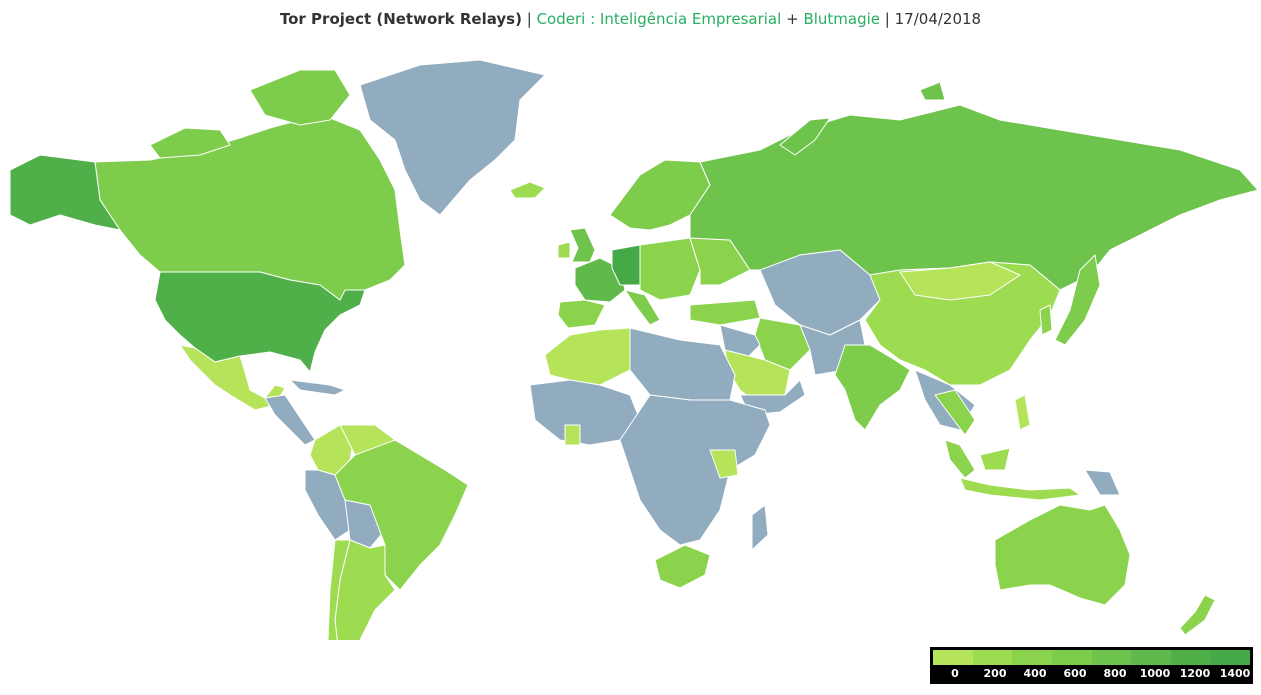 Image resolution: width=1261 pixels, height=695 pixels. Describe the element at coordinates (955, 673) in the screenshot. I see `legend-tick-label: 0` at that location.